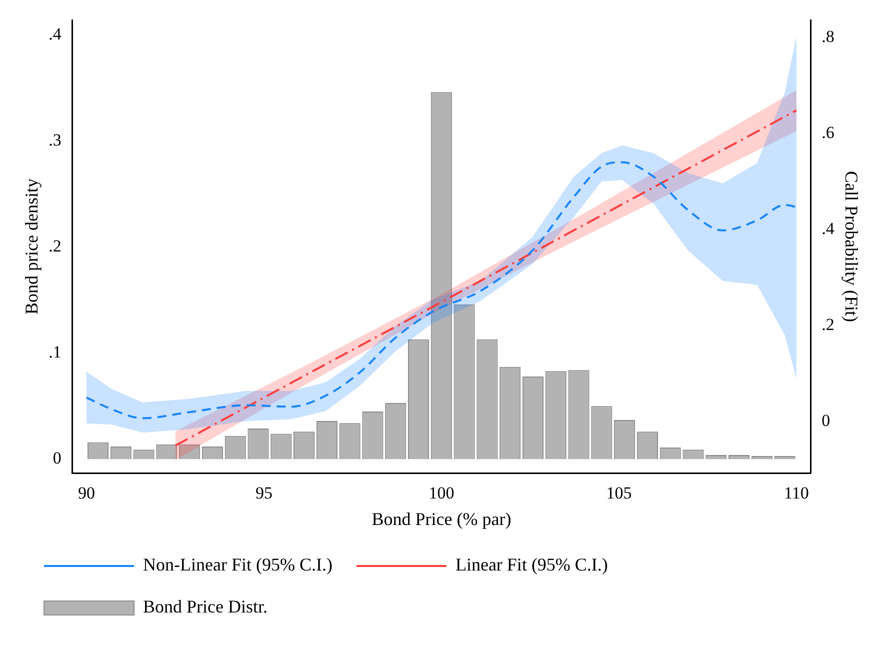  What do you see at coordinates (55, 140) in the screenshot?
I see `y-tick-label: .3` at bounding box center [55, 140].